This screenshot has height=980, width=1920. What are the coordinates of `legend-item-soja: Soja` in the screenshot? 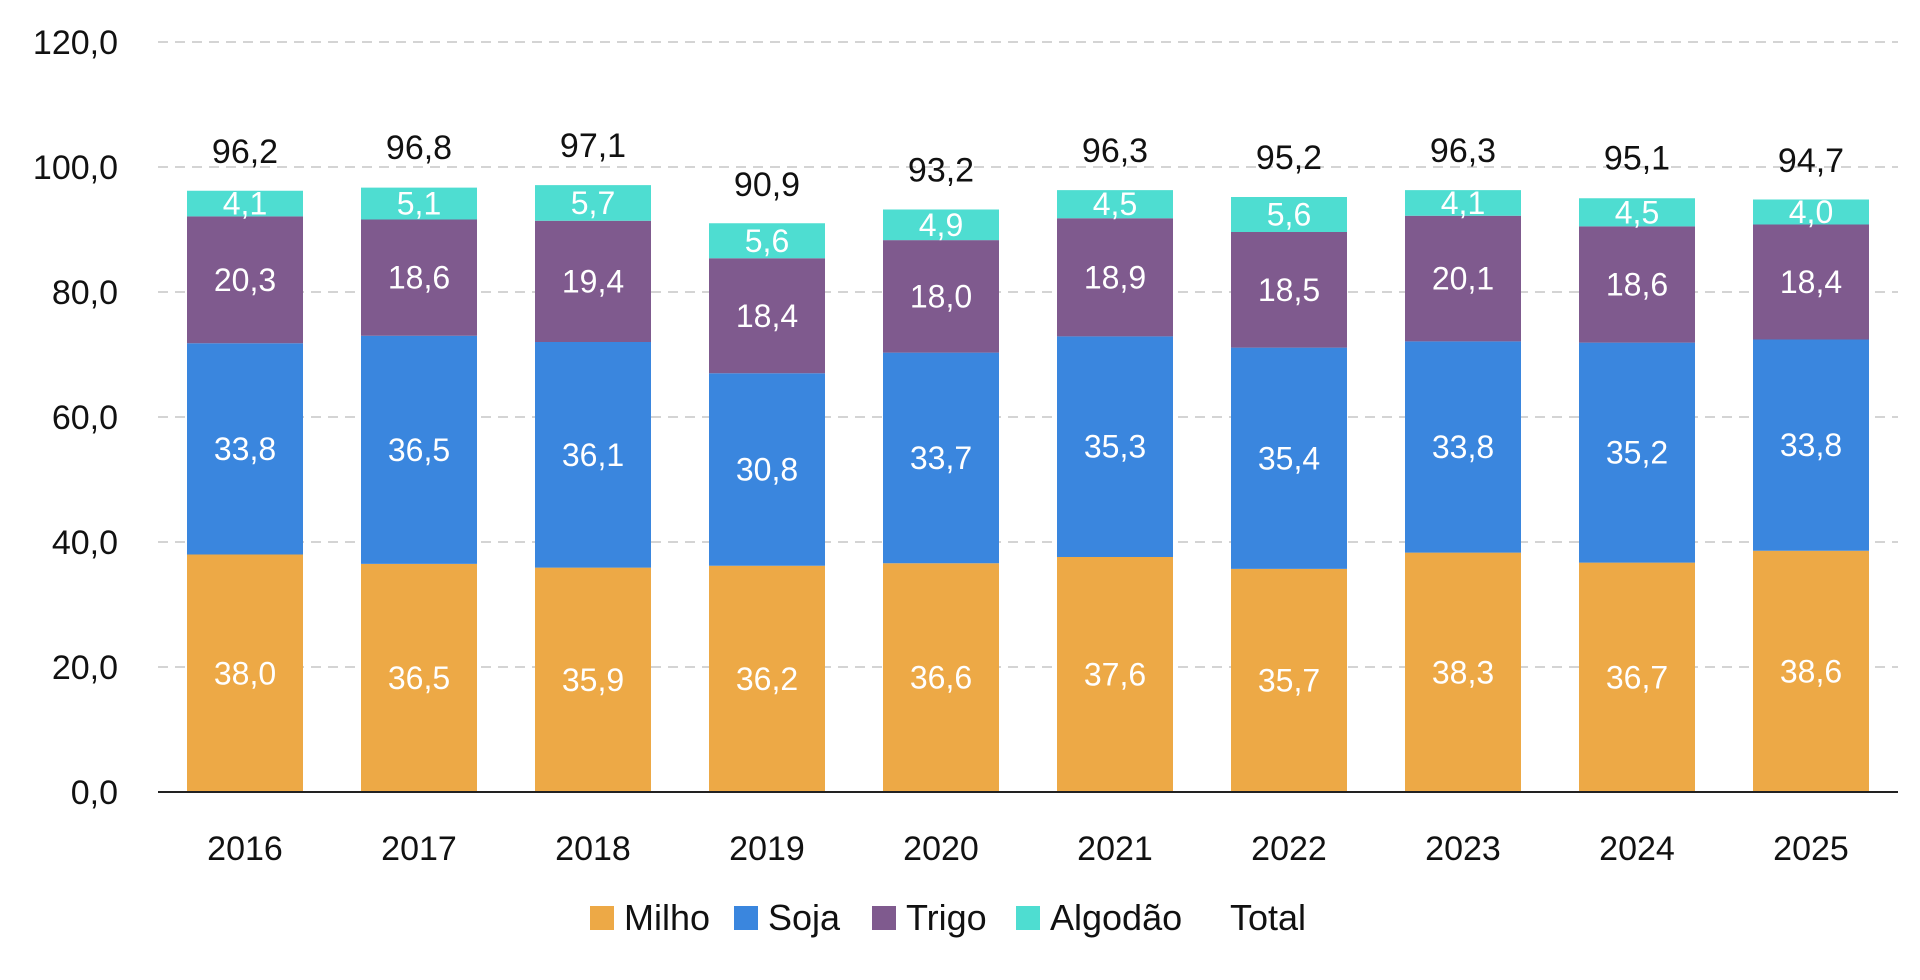 It's located at (787, 917).